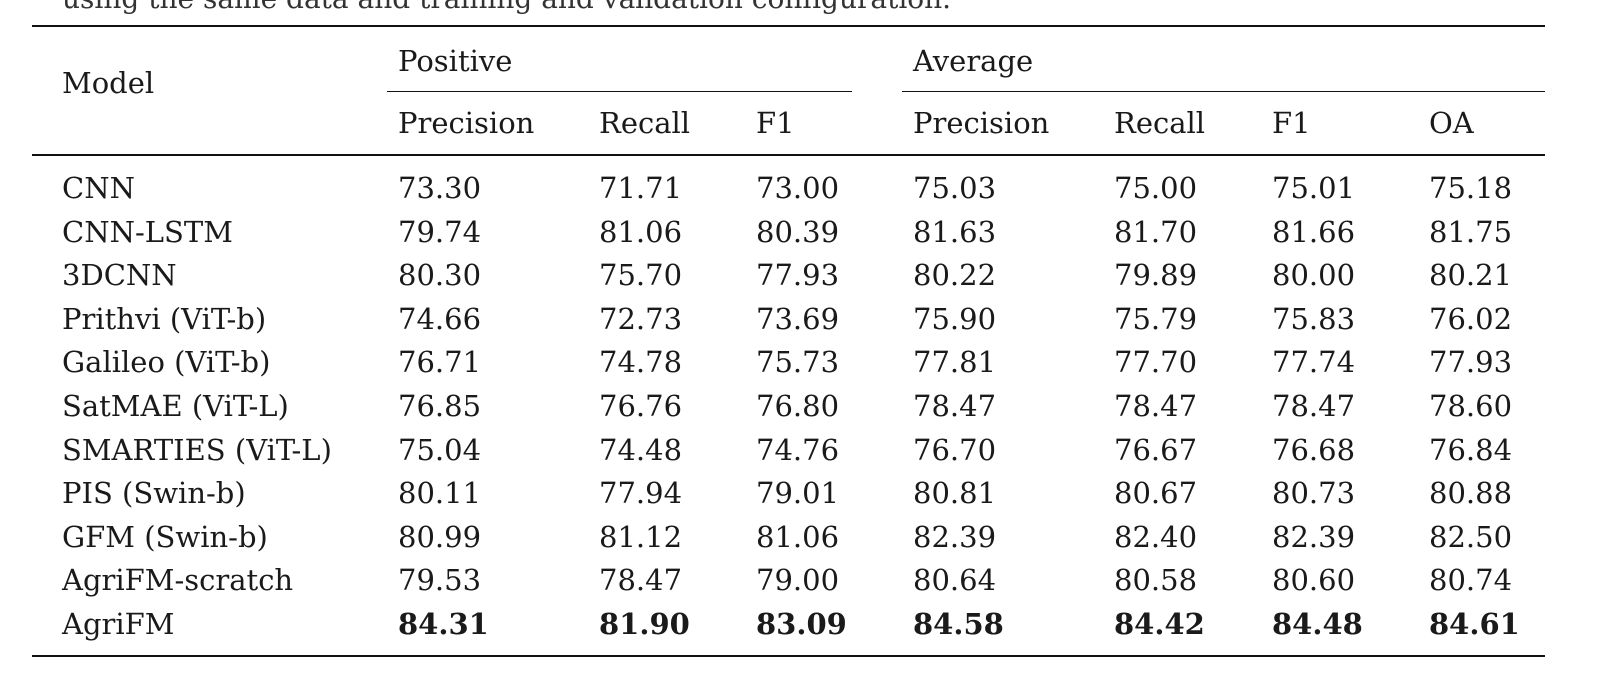  I want to click on model-name: AgriFM, so click(118, 624).